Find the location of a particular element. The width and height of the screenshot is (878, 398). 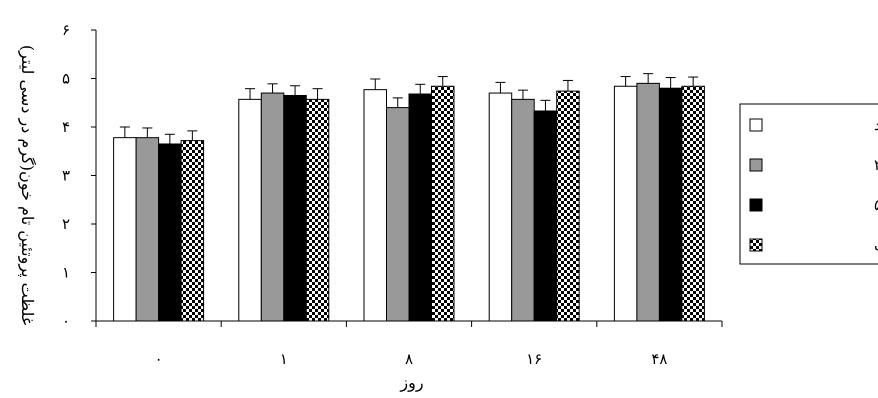

x-tick-label: ۱۶ is located at coordinates (534, 359).